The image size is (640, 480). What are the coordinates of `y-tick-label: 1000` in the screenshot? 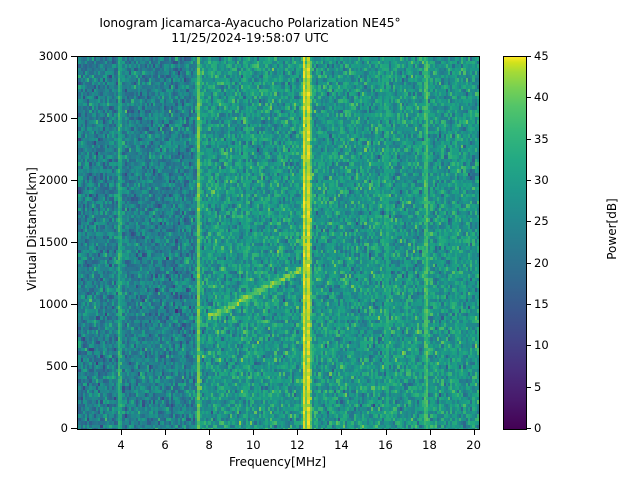 It's located at (53, 304).